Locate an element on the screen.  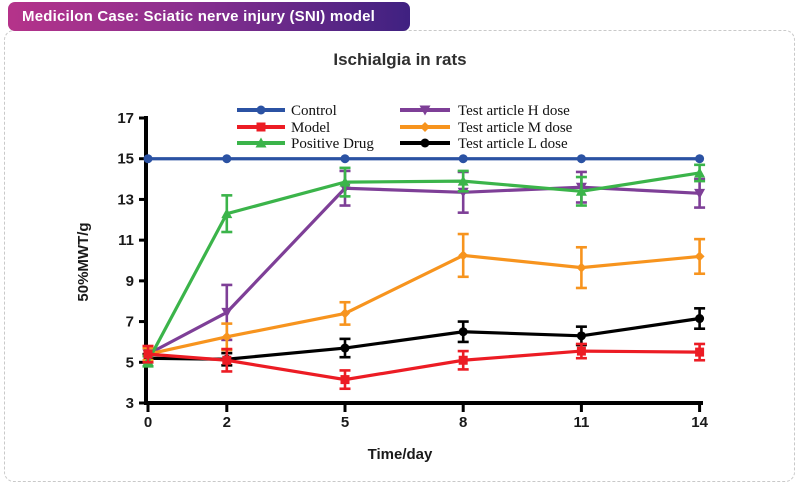
x-tick-label: 0 is located at coordinates (148, 422).